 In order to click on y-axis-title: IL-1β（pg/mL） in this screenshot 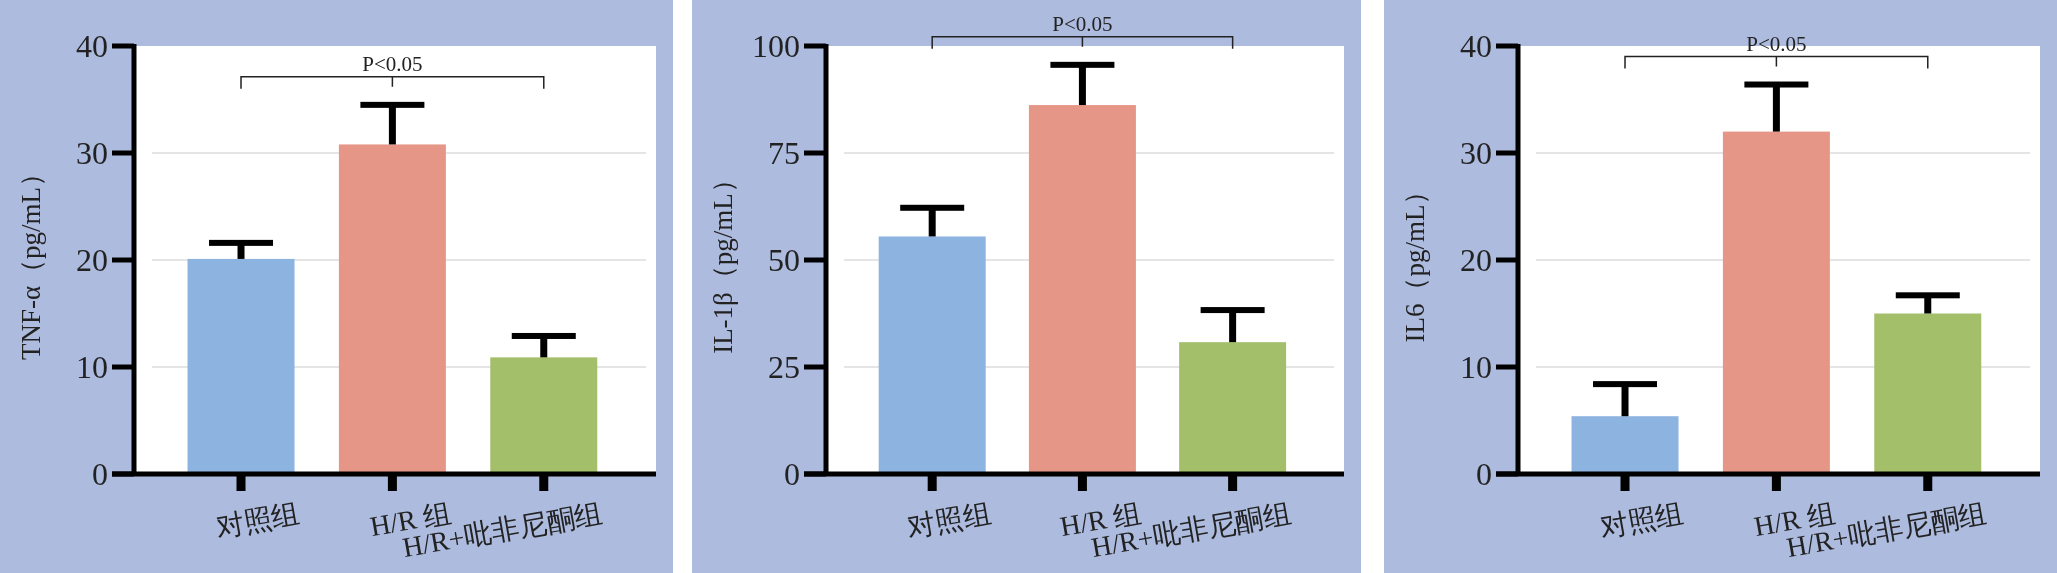, I will do `click(723, 260)`.